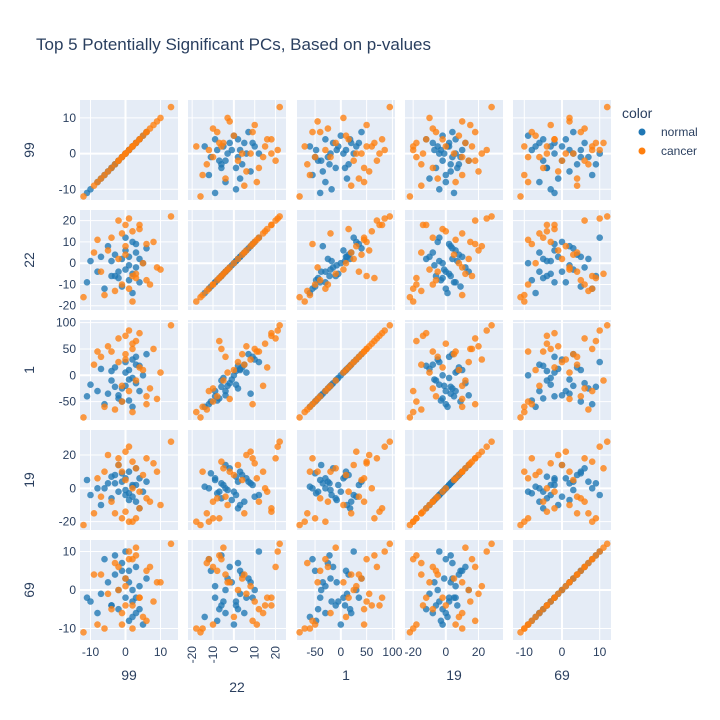  What do you see at coordinates (600, 652) in the screenshot?
I see `x-tick-label: 10` at bounding box center [600, 652].